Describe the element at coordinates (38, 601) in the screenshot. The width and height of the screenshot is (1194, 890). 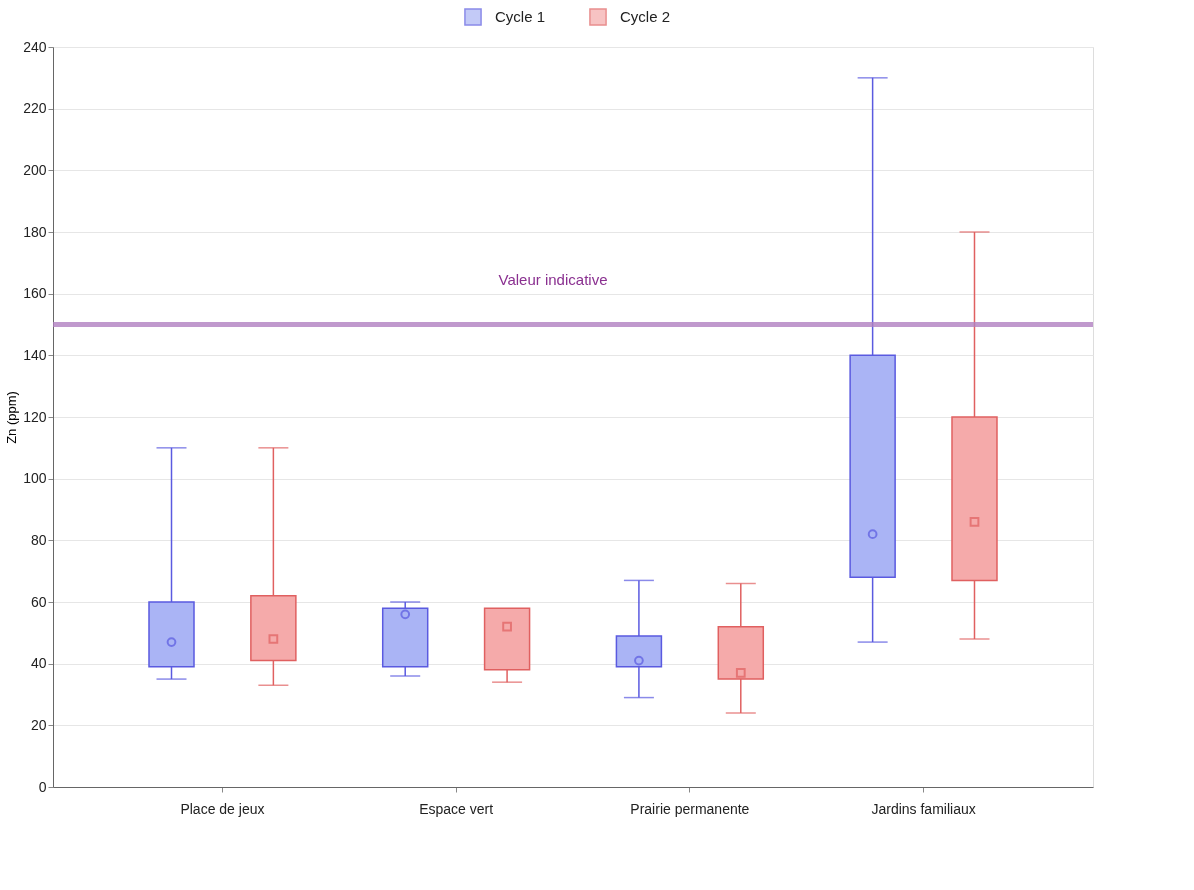
I see `y-tick-label: 60` at that location.